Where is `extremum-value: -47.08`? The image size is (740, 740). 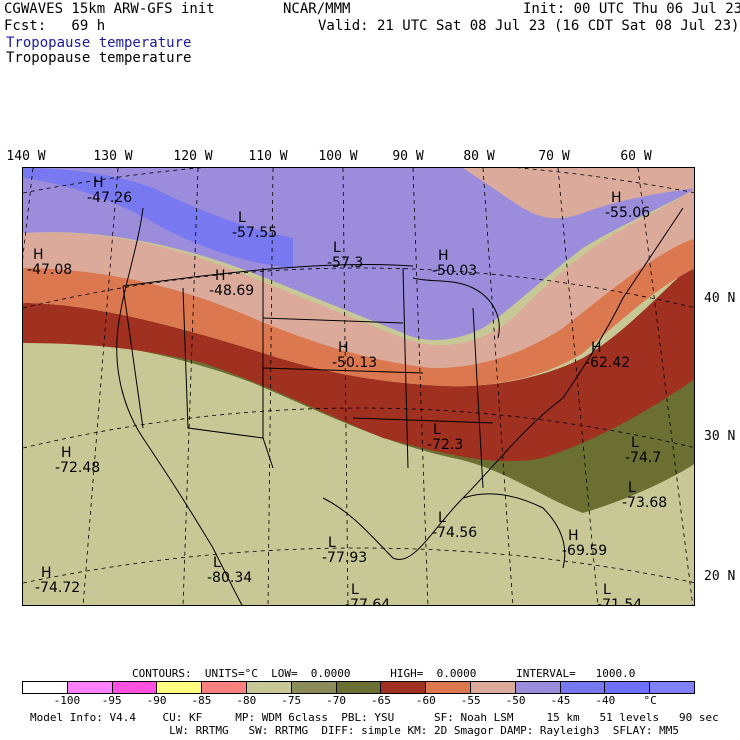
extremum-value: -47.08 is located at coordinates (49, 270).